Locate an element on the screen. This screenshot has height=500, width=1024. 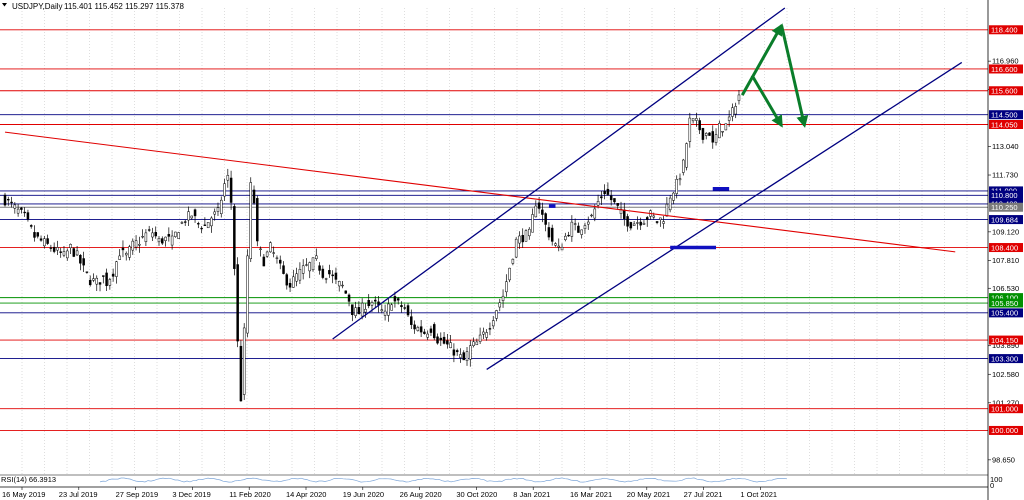
y-tick-label: 113.040 is located at coordinates (1005, 146).